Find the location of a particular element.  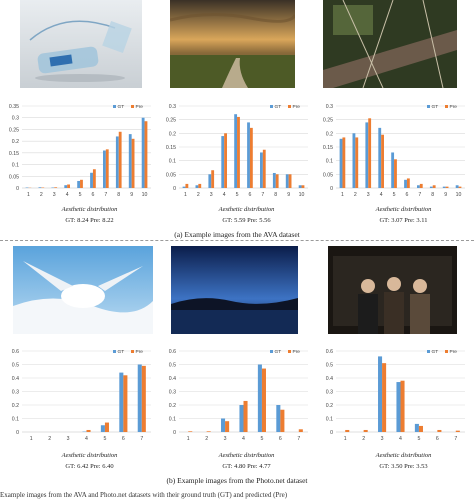

ava-chart-3: 0 0.05 0.1 0.15 0.2 0.25 0.3 1 2 3 4 5 6 7 8 9 10 GT Pre is located at coordinates (392, 150).